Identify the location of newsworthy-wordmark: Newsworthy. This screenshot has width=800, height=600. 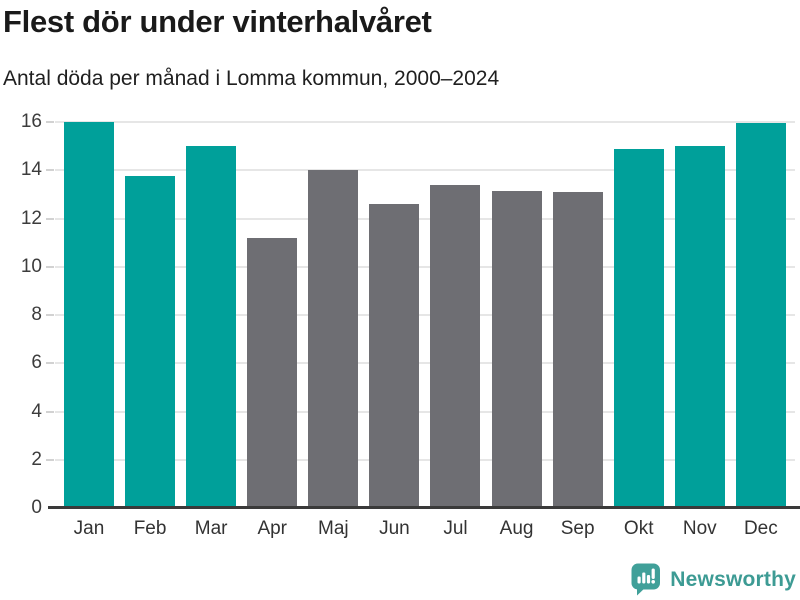
(733, 579).